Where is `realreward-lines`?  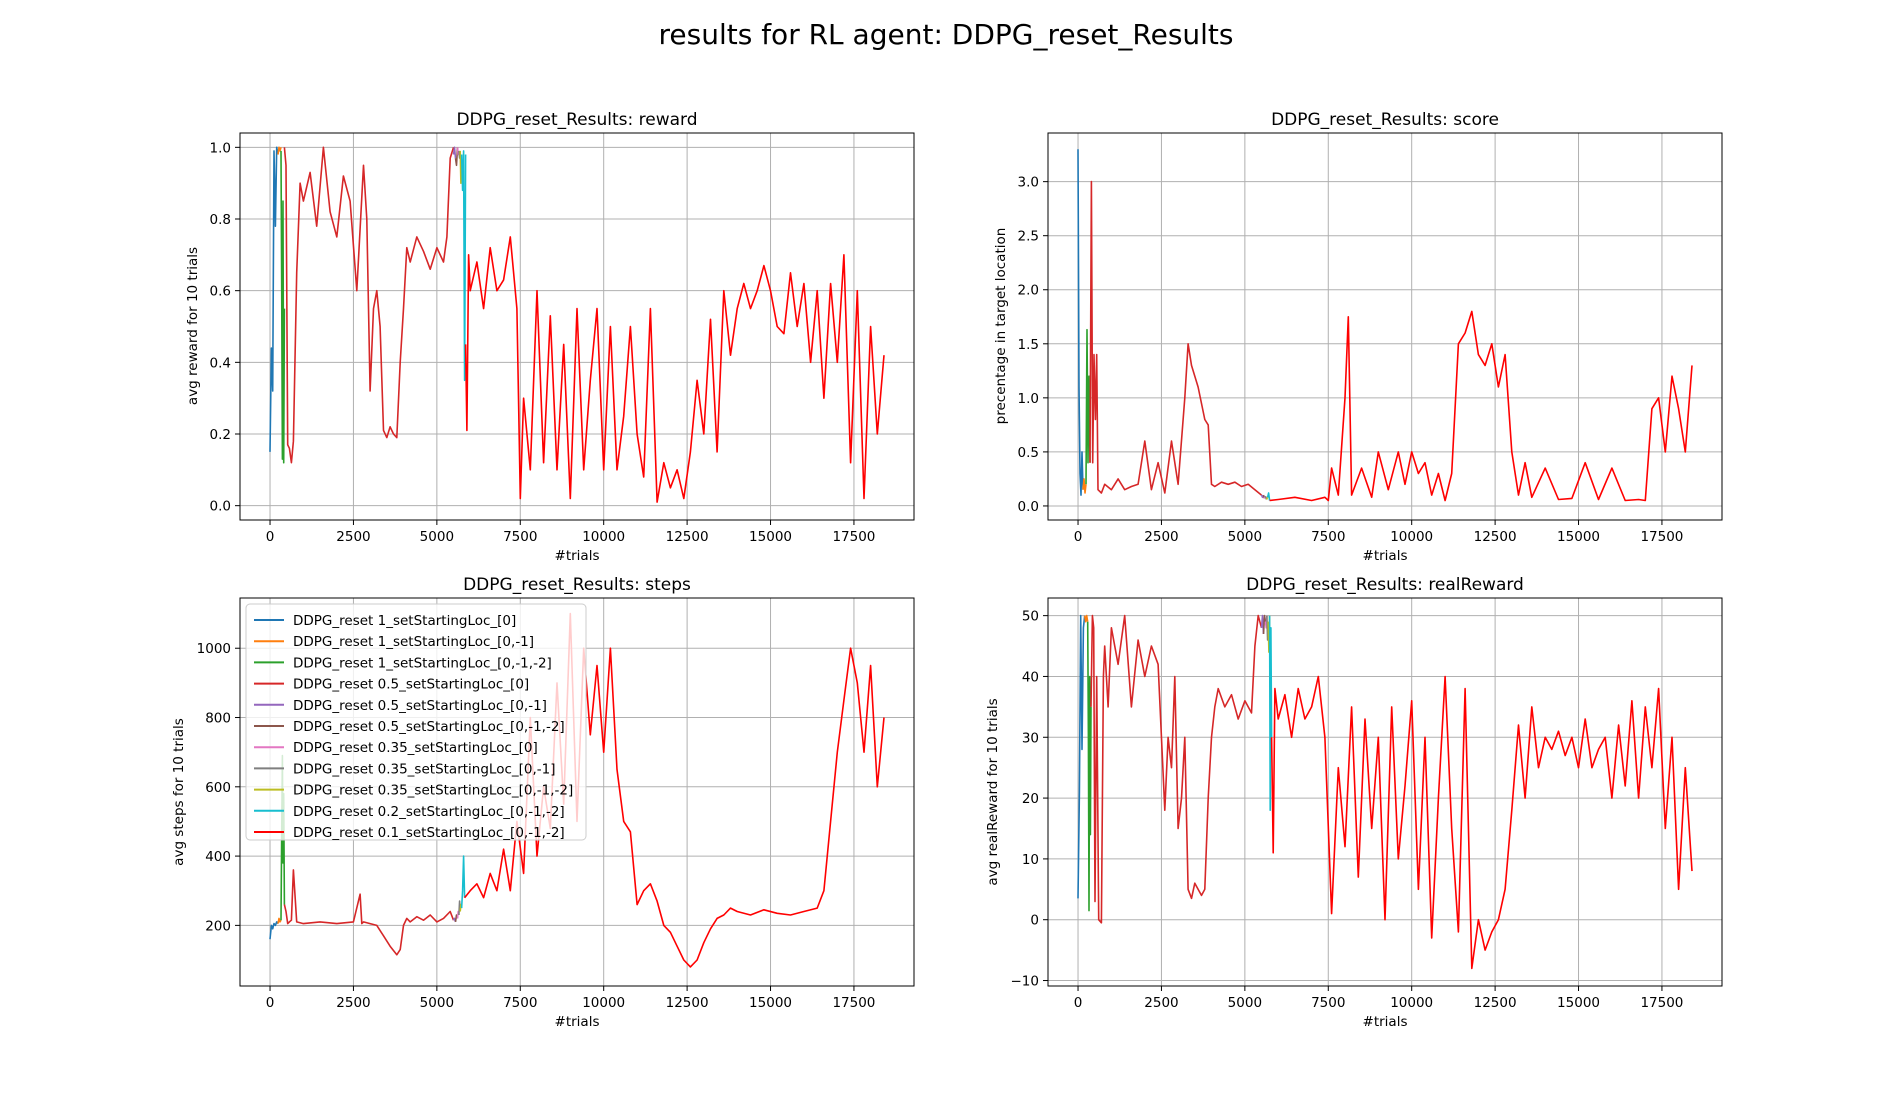 realreward-lines is located at coordinates (1385, 792).